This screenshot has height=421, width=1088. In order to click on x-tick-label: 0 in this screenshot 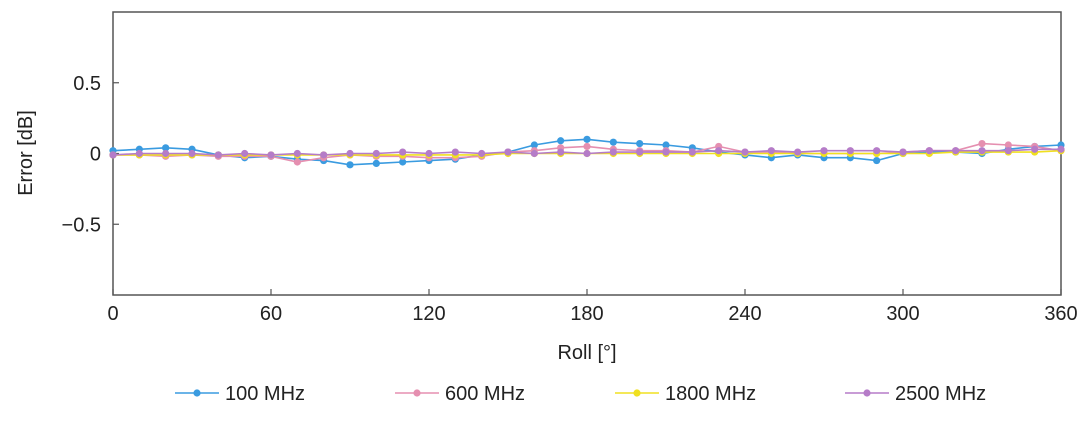, I will do `click(112, 314)`.